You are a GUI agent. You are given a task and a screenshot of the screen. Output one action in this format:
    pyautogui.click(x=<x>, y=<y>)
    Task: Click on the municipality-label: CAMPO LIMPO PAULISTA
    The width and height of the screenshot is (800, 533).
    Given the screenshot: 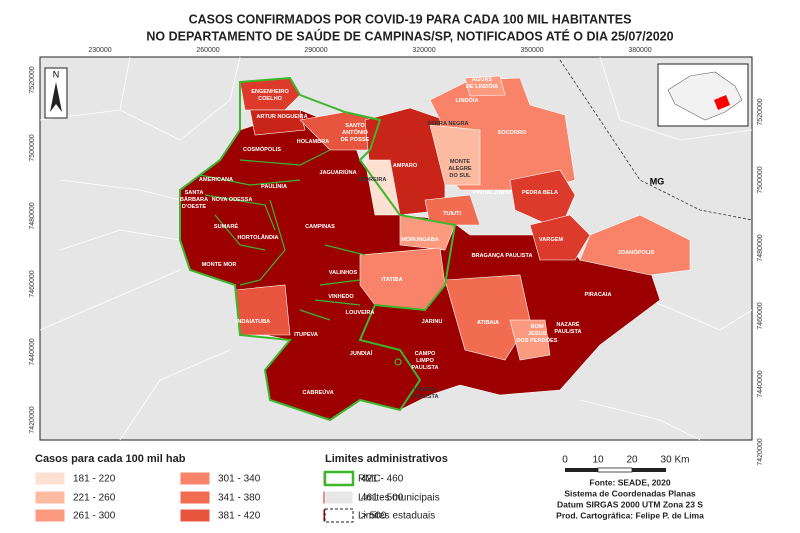 What is the action you would take?
    pyautogui.click(x=424, y=361)
    